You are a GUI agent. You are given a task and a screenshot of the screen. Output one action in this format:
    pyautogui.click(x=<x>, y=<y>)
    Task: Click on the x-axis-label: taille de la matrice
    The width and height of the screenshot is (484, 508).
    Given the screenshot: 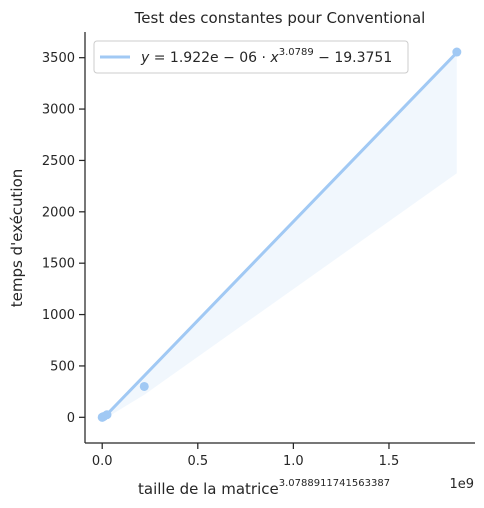 What is the action you would take?
    pyautogui.click(x=208, y=489)
    